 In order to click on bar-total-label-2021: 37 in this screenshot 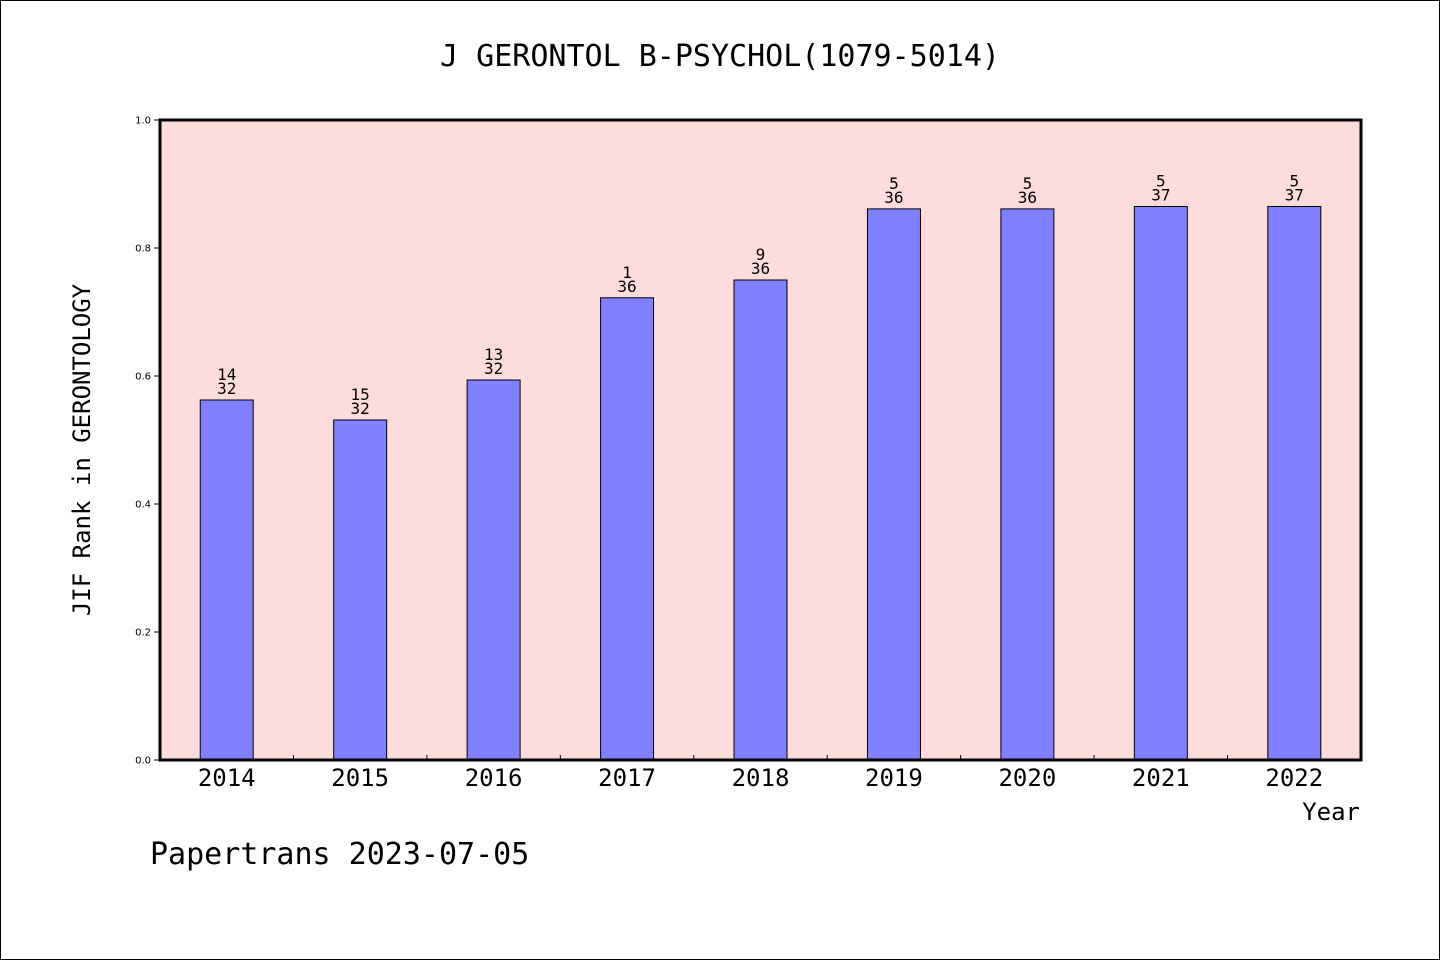, I will do `click(1160, 194)`.